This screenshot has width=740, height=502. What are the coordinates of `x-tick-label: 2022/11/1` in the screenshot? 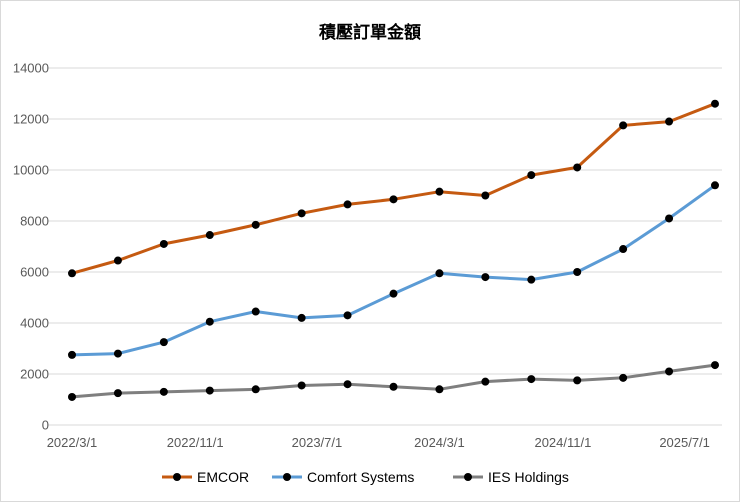 It's located at (195, 442).